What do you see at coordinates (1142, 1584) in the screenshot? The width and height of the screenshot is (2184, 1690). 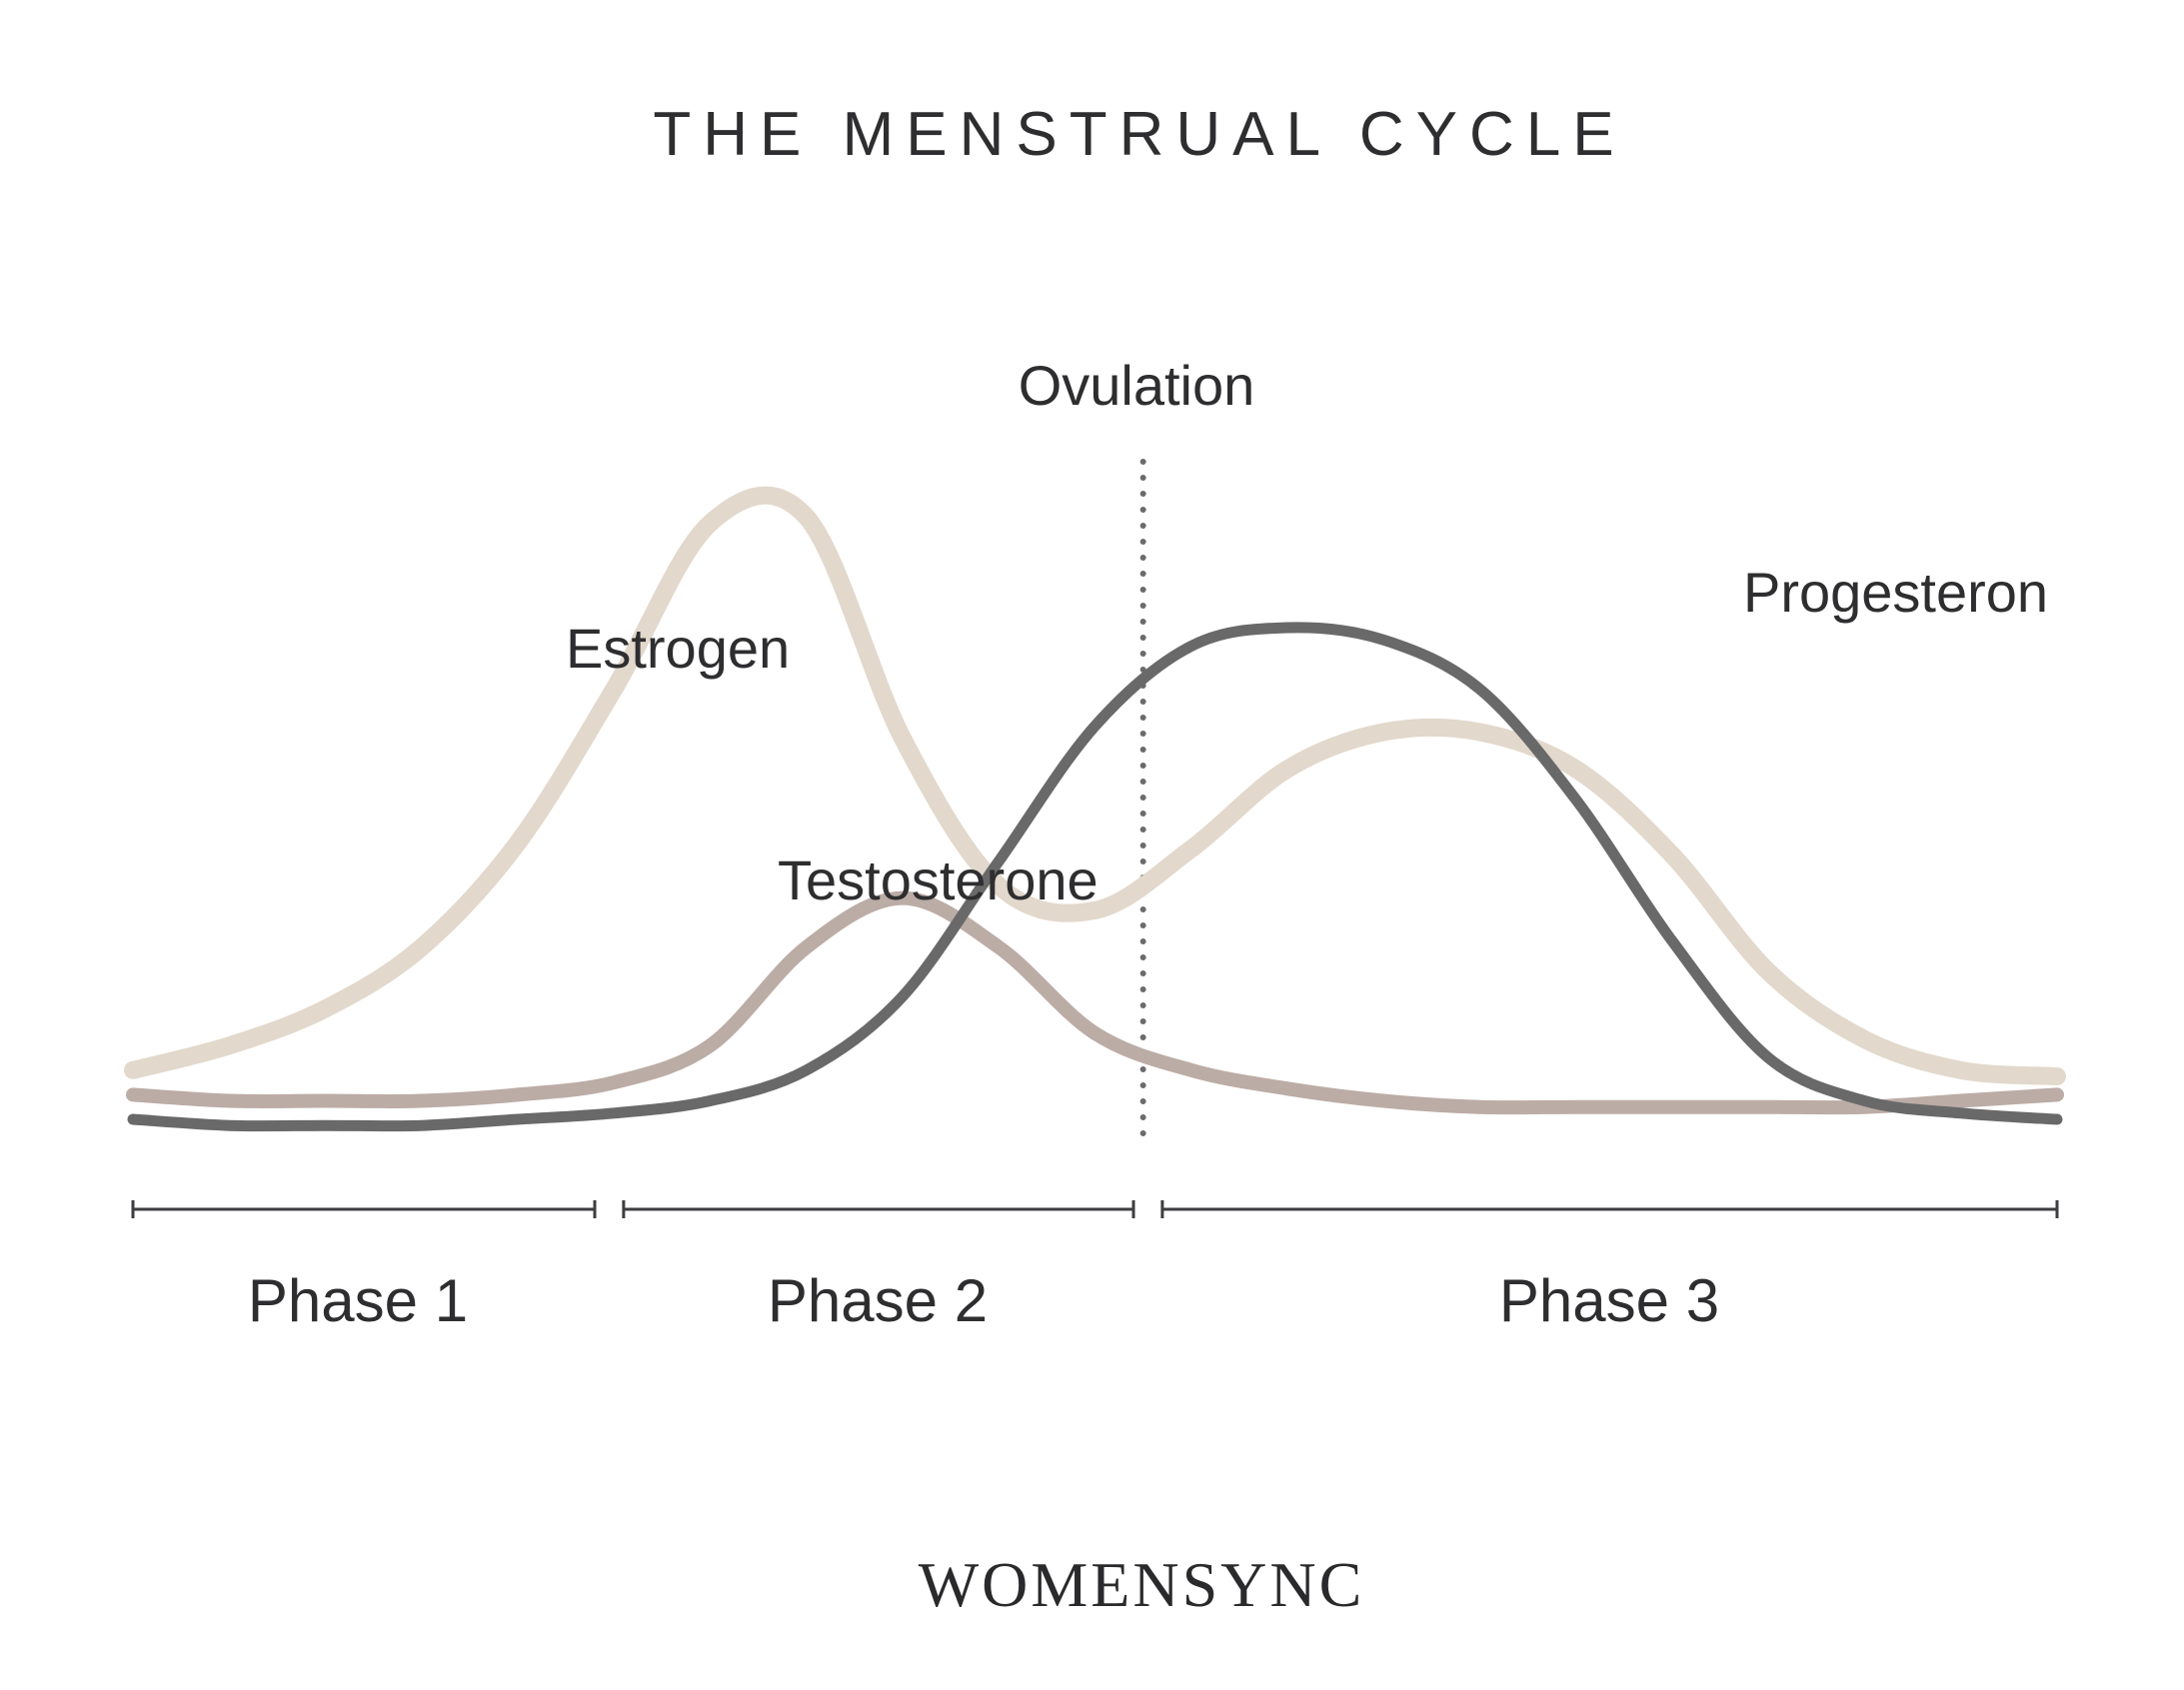 I see `brand-wordmark: WOMENSYNC` at bounding box center [1142, 1584].